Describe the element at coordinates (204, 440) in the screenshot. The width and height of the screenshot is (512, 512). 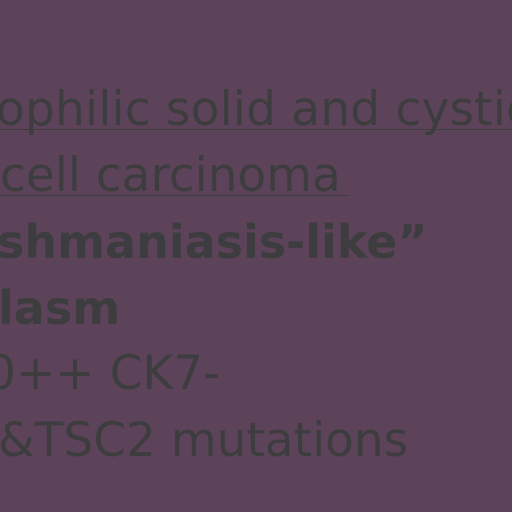
I see `slide-text-line-6: &TSC2 mutations` at that location.